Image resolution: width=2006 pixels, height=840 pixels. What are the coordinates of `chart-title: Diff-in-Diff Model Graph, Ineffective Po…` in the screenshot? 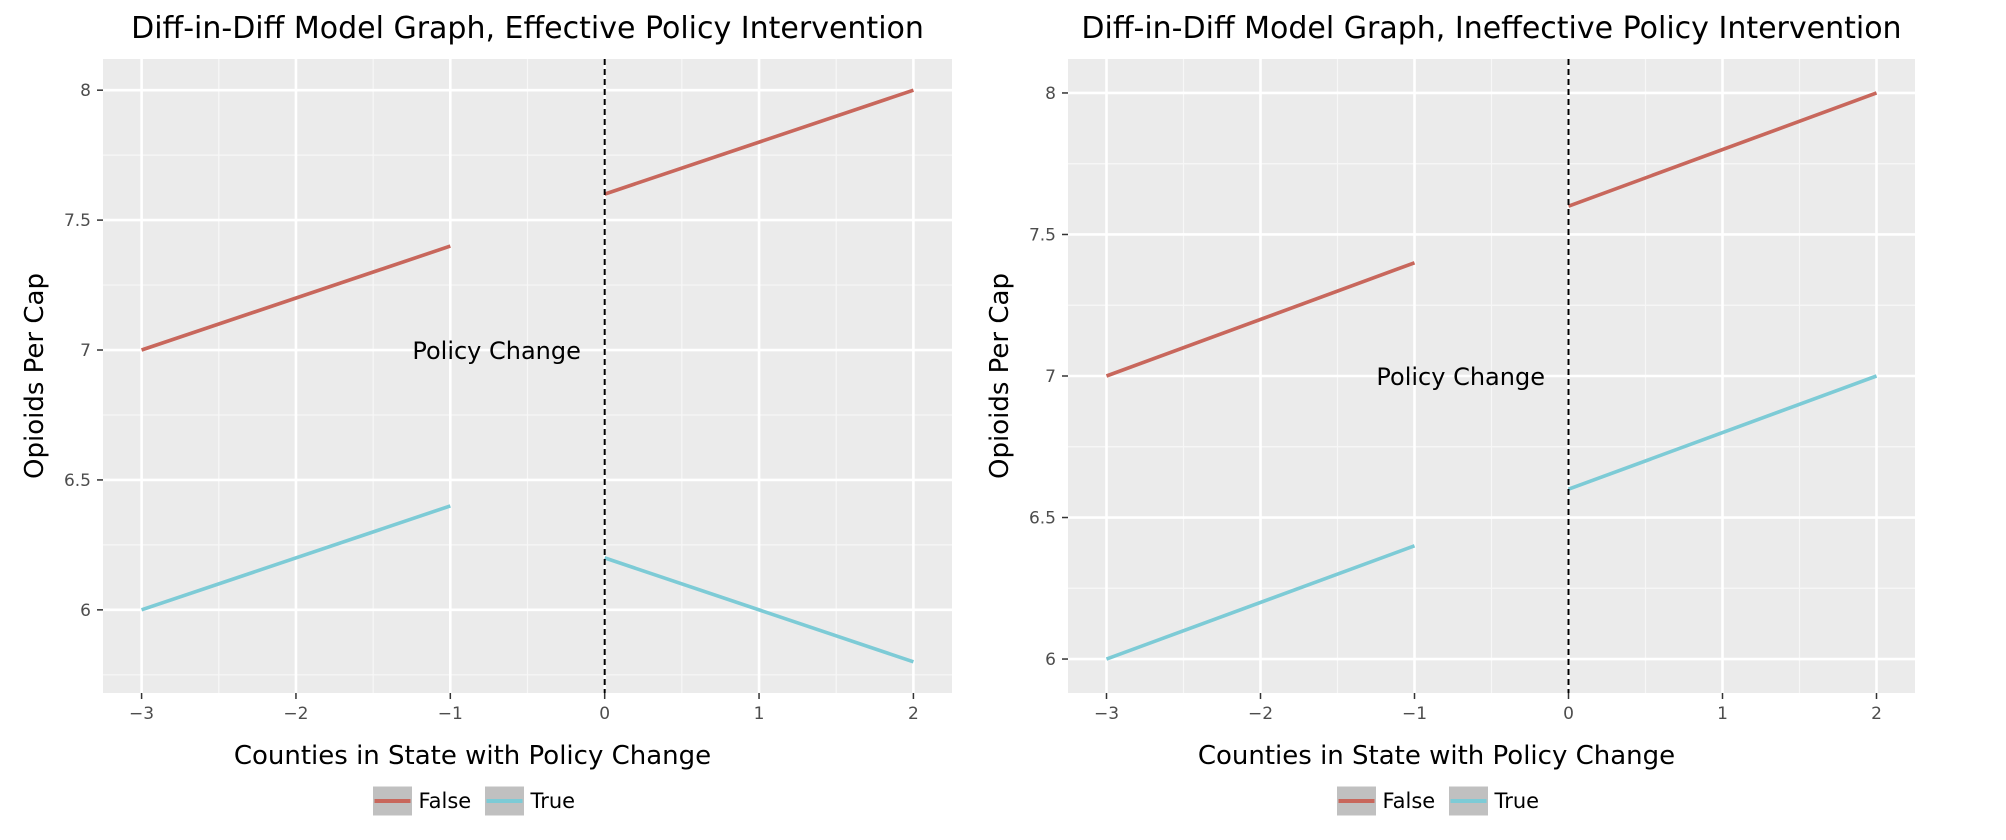 It's located at (1491, 28).